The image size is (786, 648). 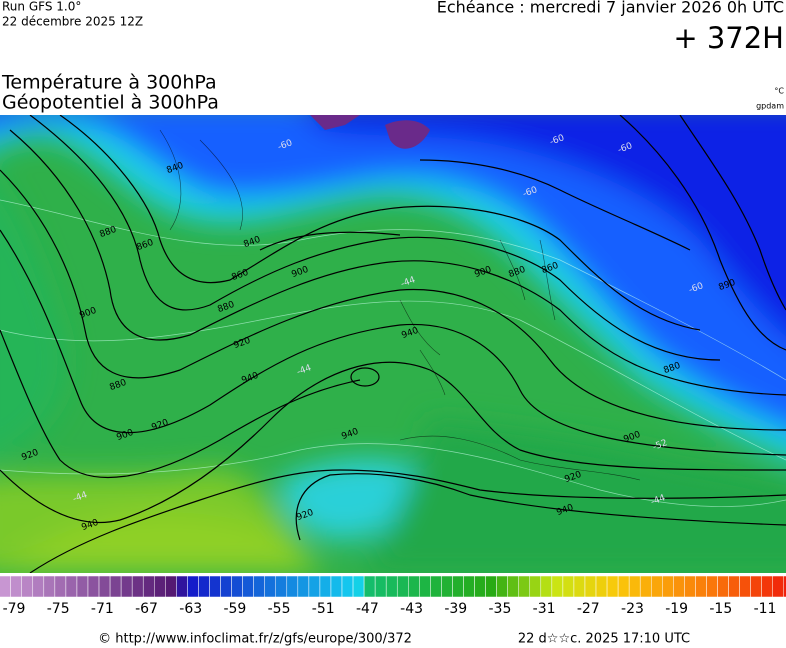 What do you see at coordinates (765, 609) in the screenshot?
I see `colorbar-tick-label: -11` at bounding box center [765, 609].